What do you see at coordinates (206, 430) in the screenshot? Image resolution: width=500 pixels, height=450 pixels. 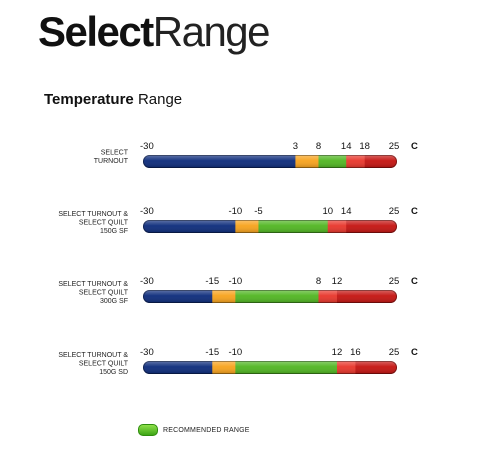 I see `legend-label: RECOMMENDED RANGE` at bounding box center [206, 430].